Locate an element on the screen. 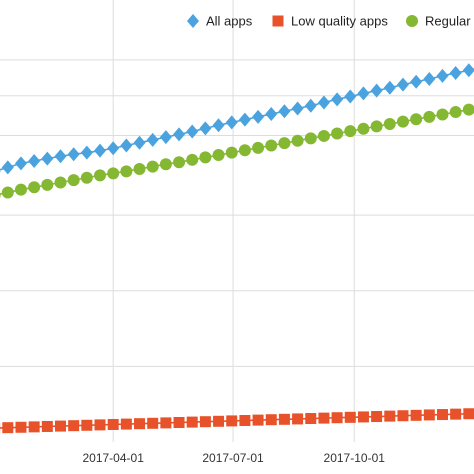 Image resolution: width=474 pixels, height=474 pixels. x-tick-label: 2017-04-01 is located at coordinates (113, 458).